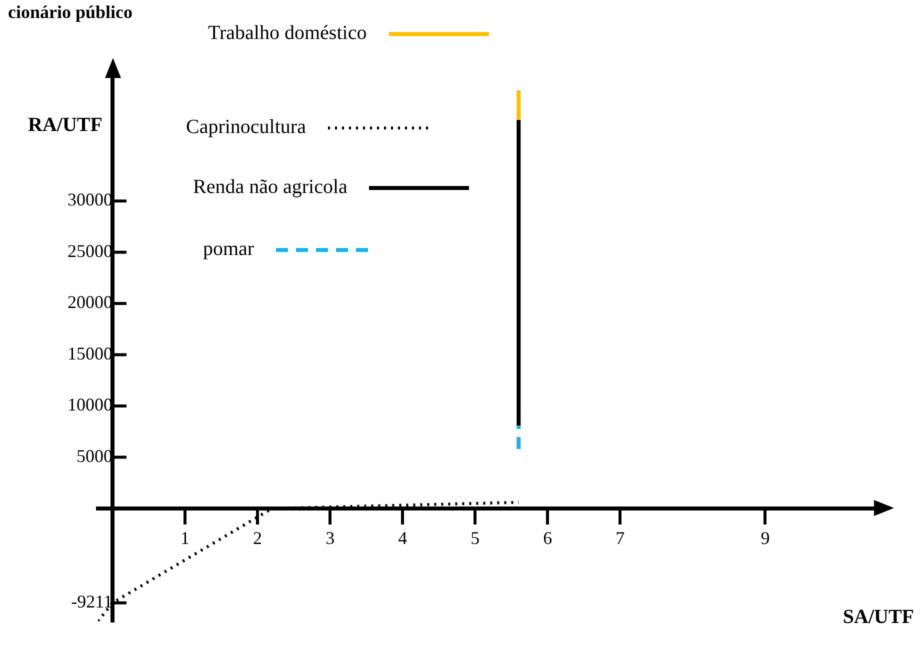  I want to click on x-tick-label: 6, so click(547, 538).